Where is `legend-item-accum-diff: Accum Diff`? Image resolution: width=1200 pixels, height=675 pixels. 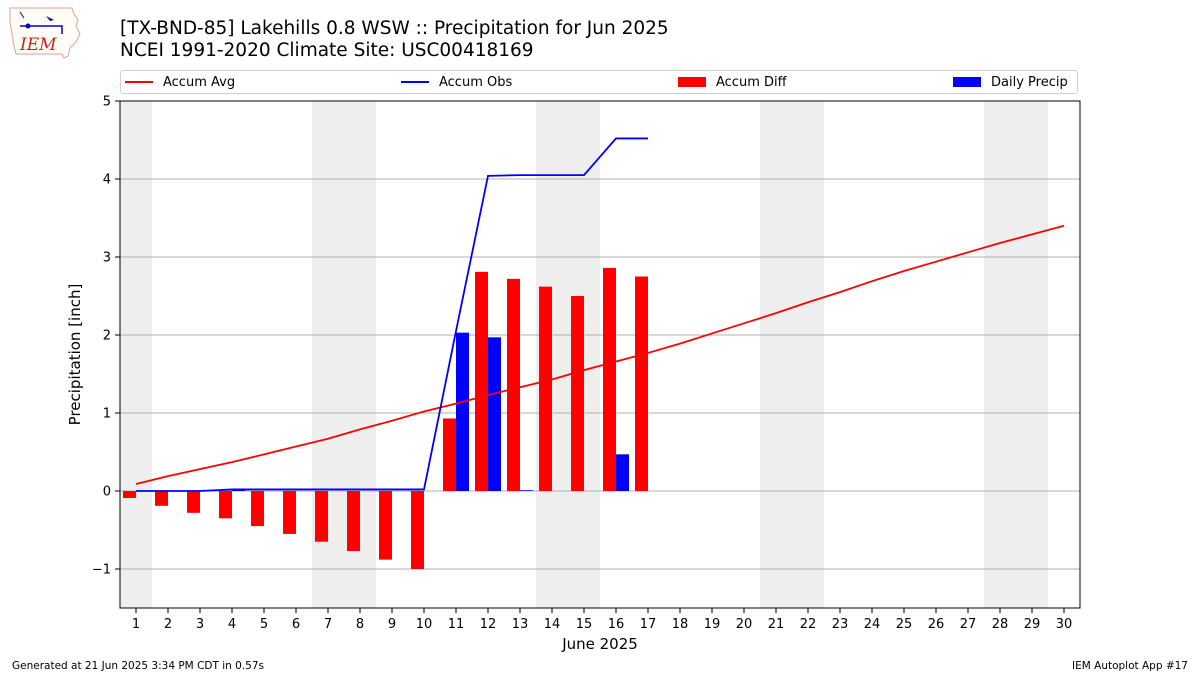 legend-item-accum-diff: Accum Diff is located at coordinates (732, 82).